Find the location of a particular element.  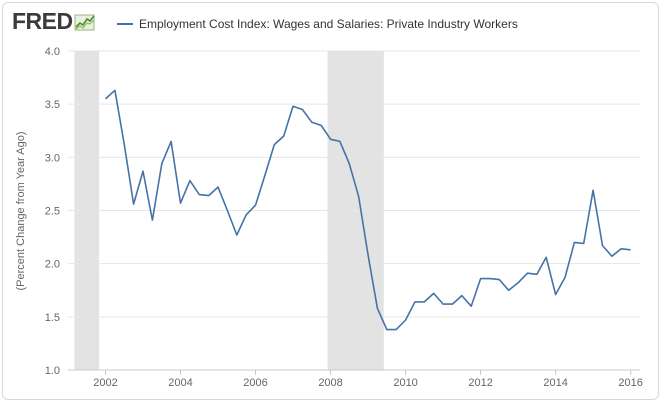

x-tick-label: 2004 is located at coordinates (180, 383).